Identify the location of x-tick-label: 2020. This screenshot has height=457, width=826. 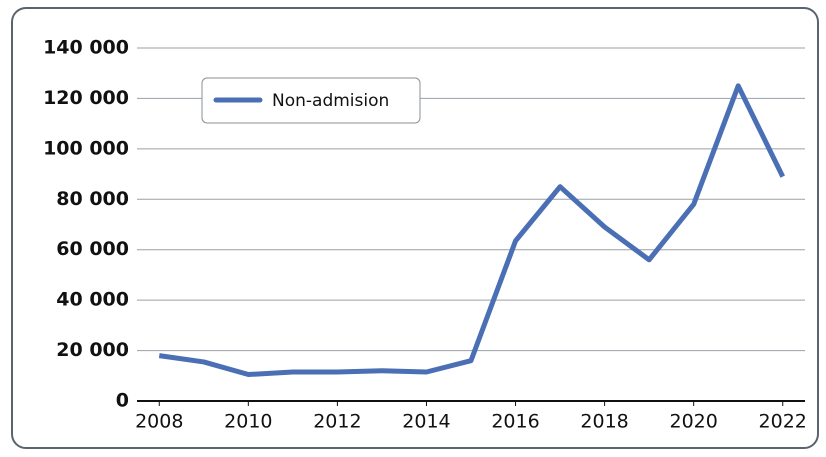
(693, 422).